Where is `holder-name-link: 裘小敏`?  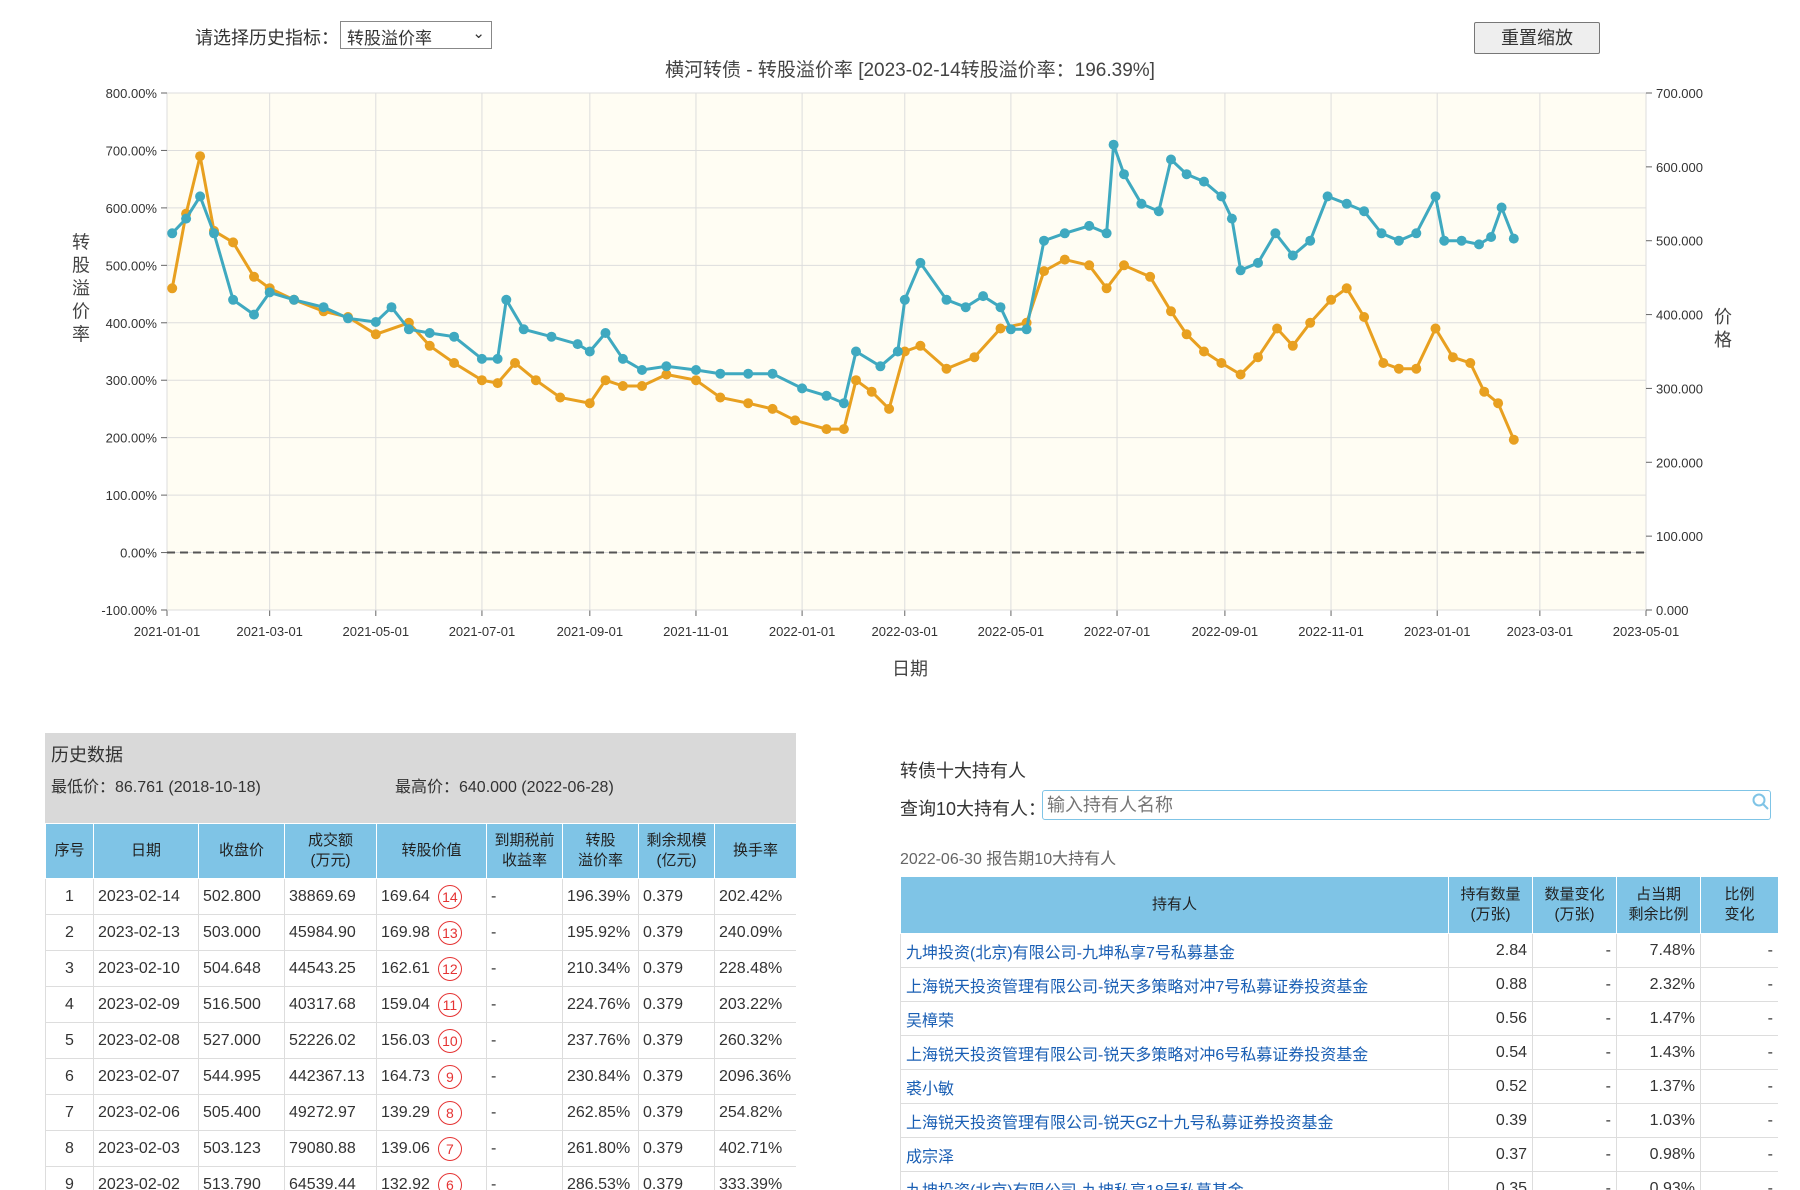
holder-name-link: 裘小敏 is located at coordinates (1174, 1086).